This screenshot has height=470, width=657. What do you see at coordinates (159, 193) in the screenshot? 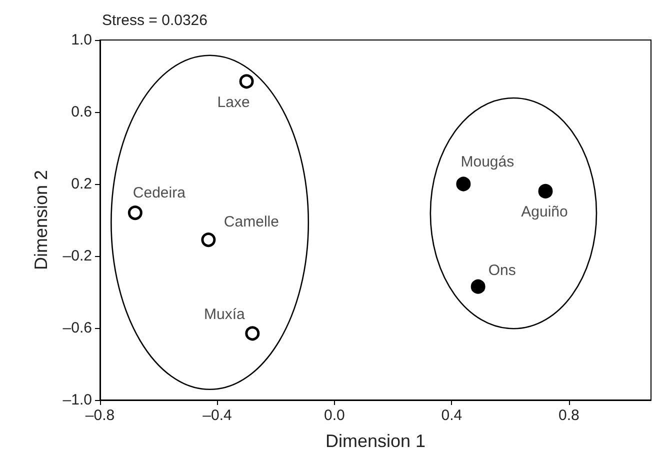
I see `annotation: Cedeira` at bounding box center [159, 193].